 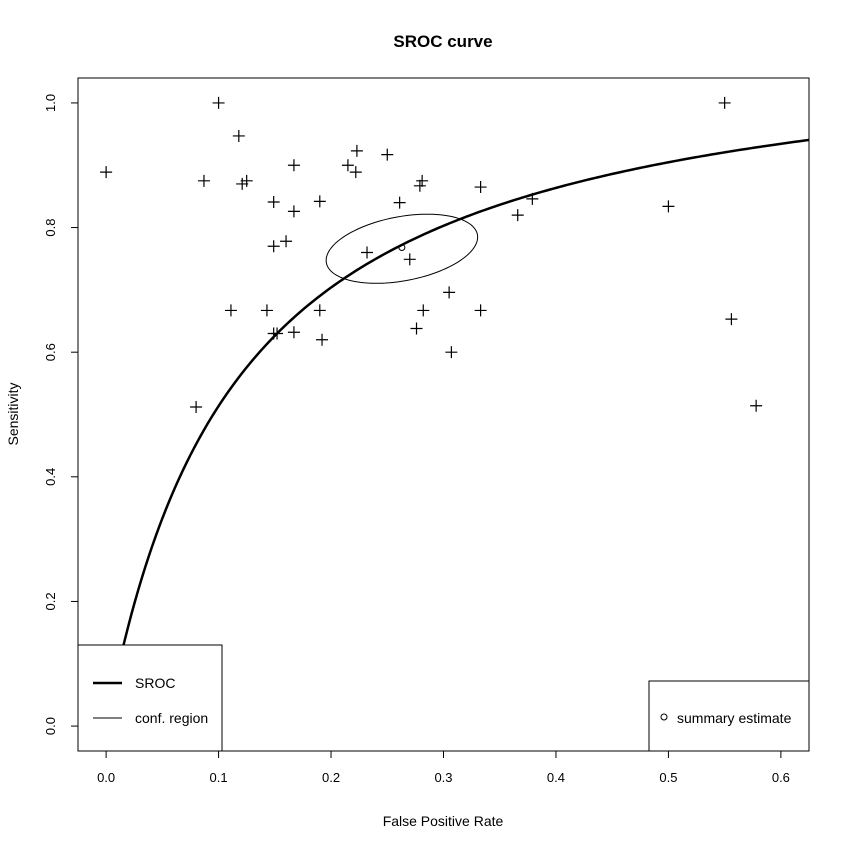 I want to click on y-tick-label: 1.0, so click(x=50, y=103).